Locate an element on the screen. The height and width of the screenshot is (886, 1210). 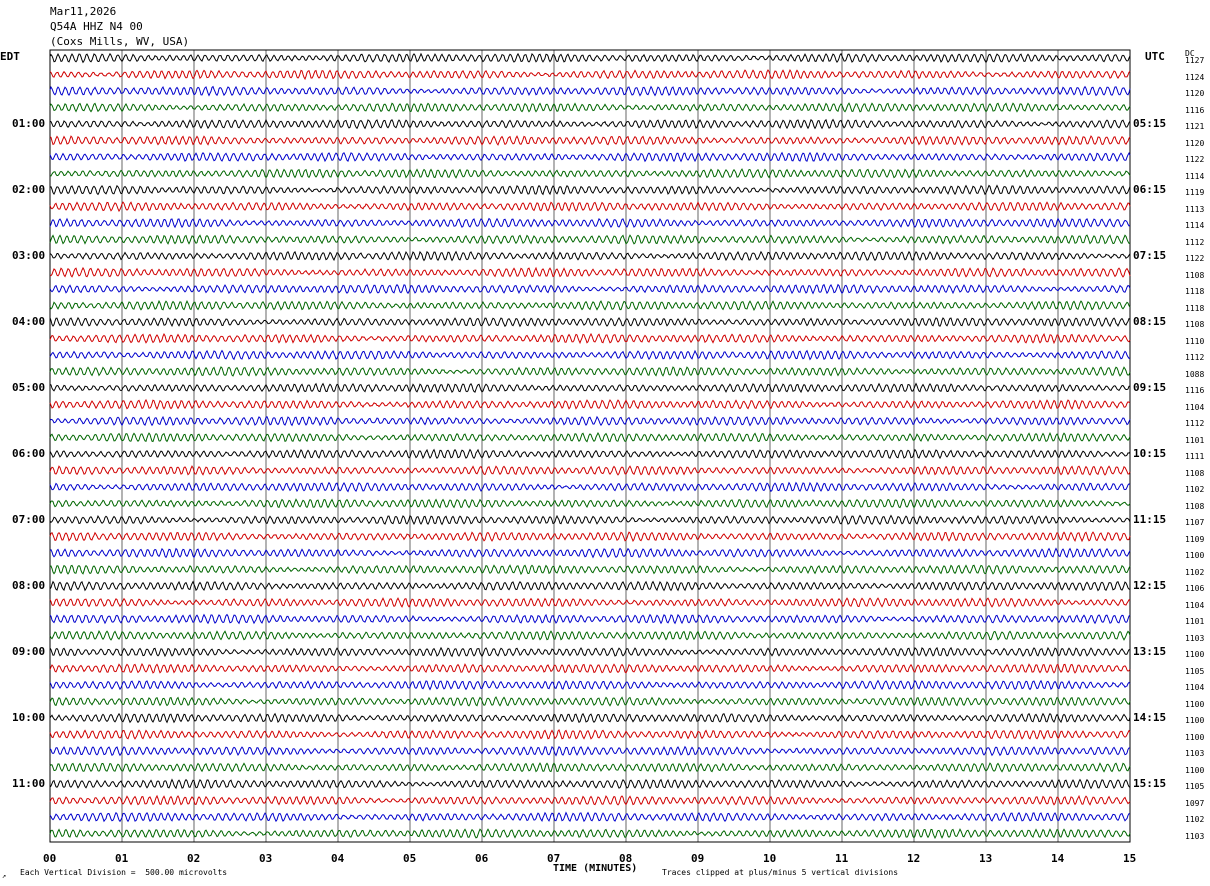
trace-dc-offset: 1101 is located at coordinates (1195, 621).